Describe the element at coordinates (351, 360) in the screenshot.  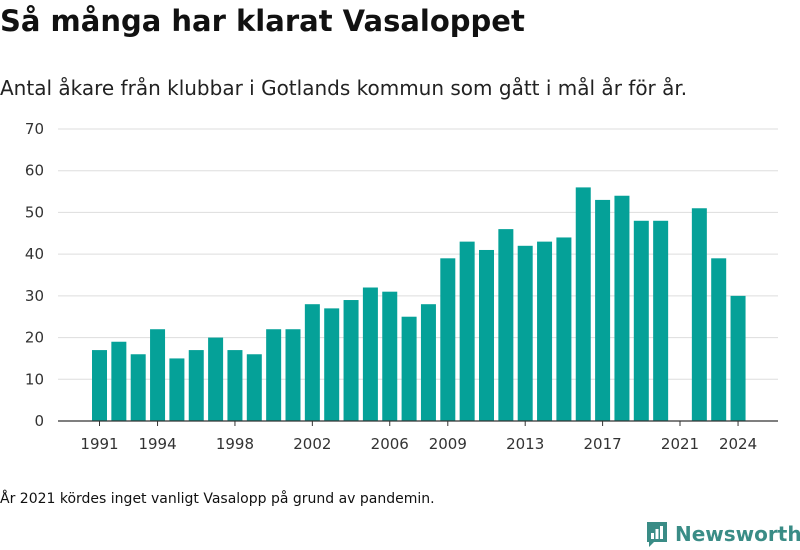
I see `bar-2004` at that location.